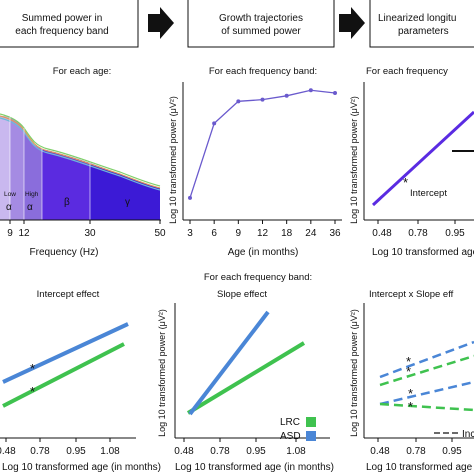 The image size is (474, 474). Describe the element at coordinates (407, 71) in the screenshot. I see `panel-linearized-title: For each frequency` at that location.